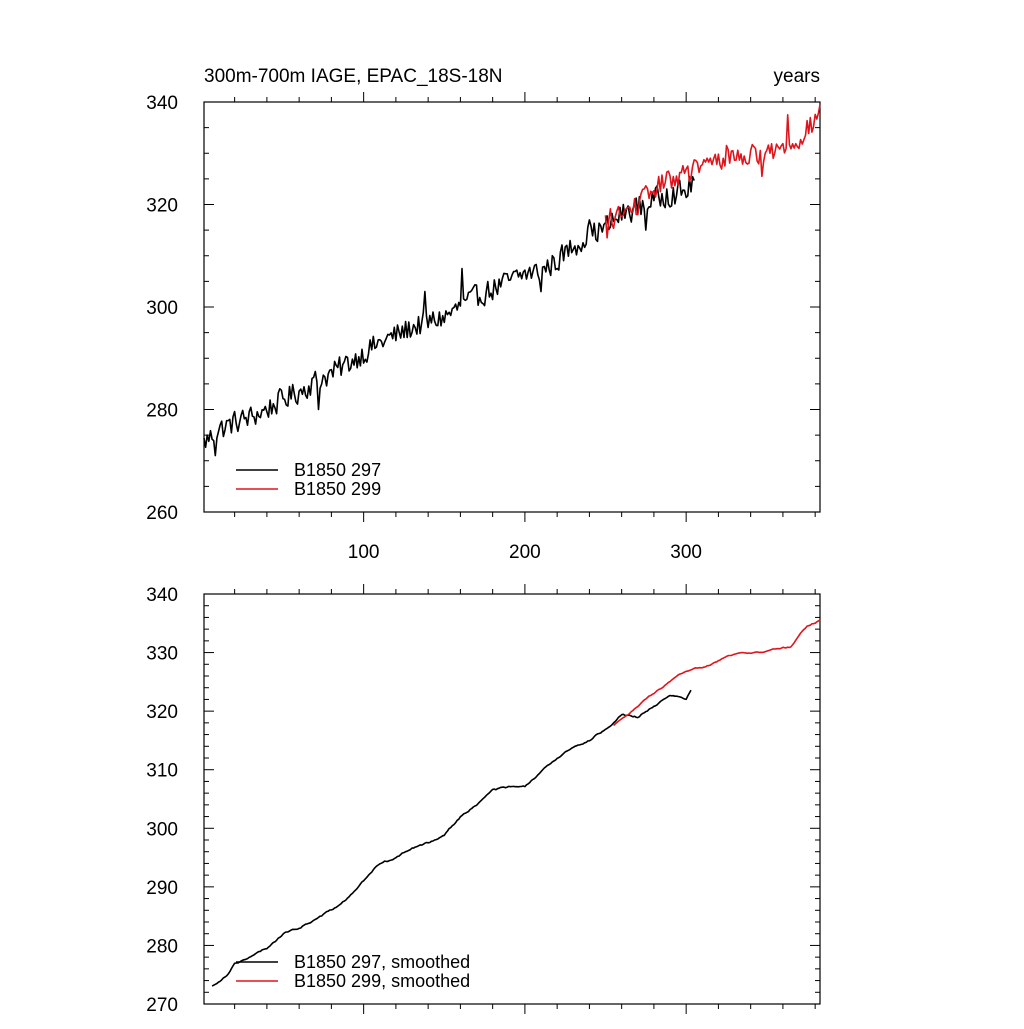 This screenshot has width=1024, height=1029. Describe the element at coordinates (686, 552) in the screenshot. I see `x-tick-label: 300` at that location.